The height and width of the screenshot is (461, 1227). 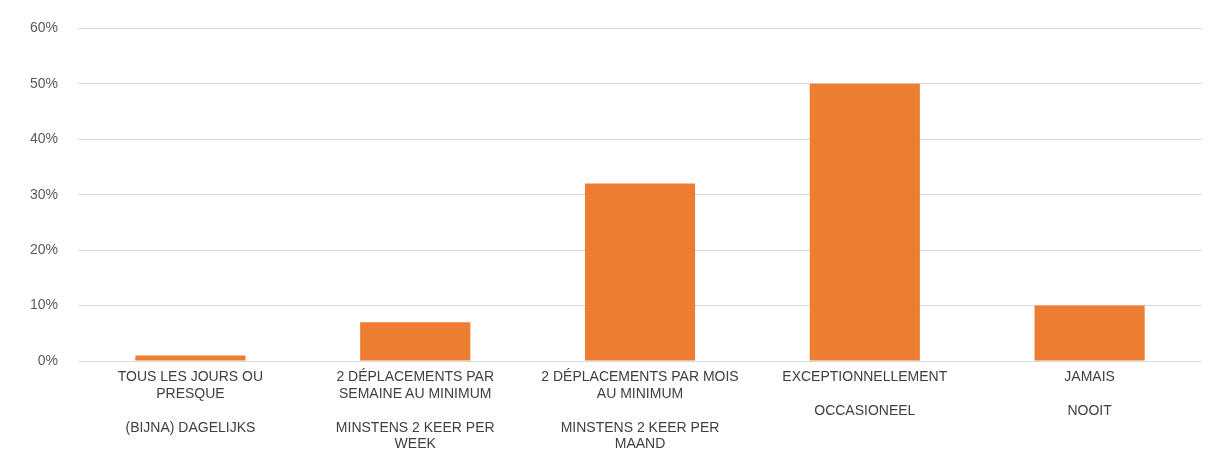 I want to click on category-label: 2 DÉPLACEMENTS PAR SEMAINE AU MINIMUM MINSTENS 2 KEER PER WEEK, so click(x=415, y=410).